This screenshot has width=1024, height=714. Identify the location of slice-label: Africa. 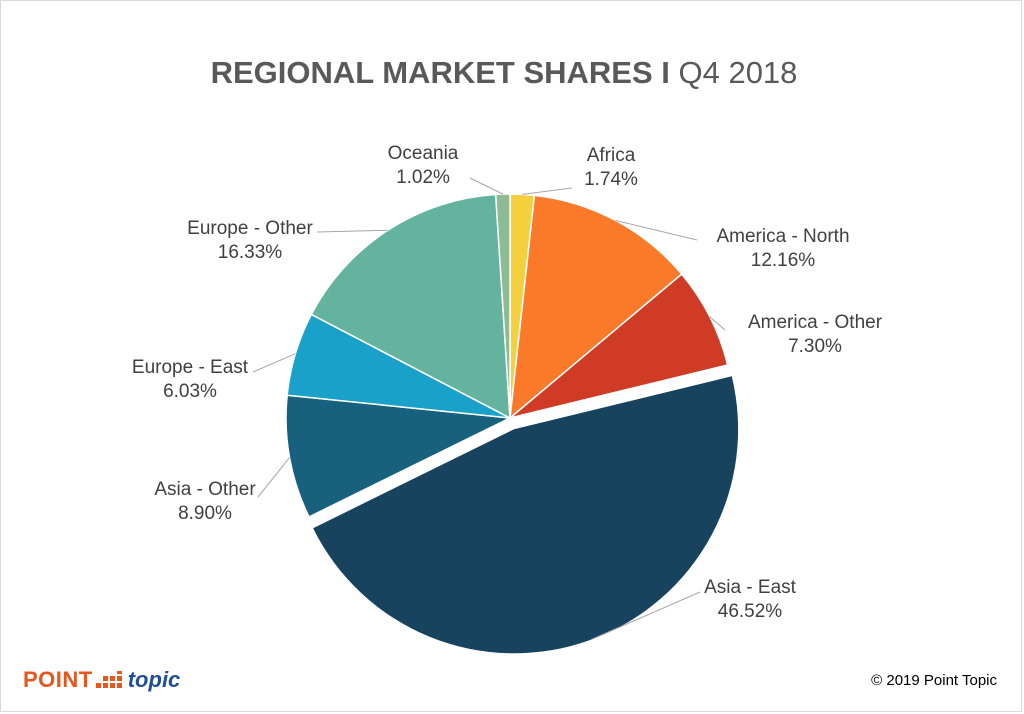
(611, 155).